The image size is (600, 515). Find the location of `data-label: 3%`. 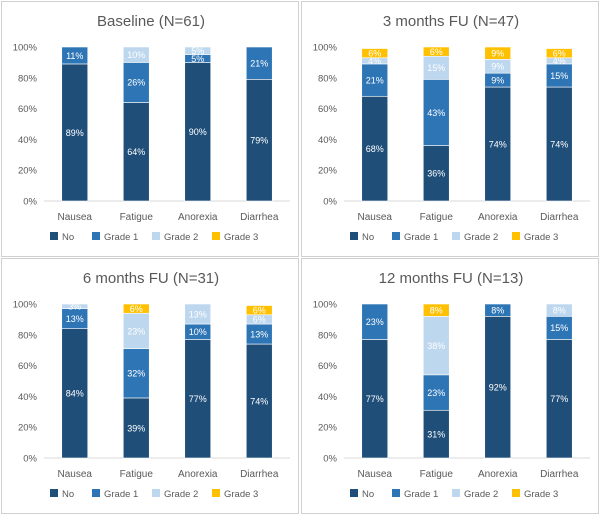

data-label: 3% is located at coordinates (74, 307).